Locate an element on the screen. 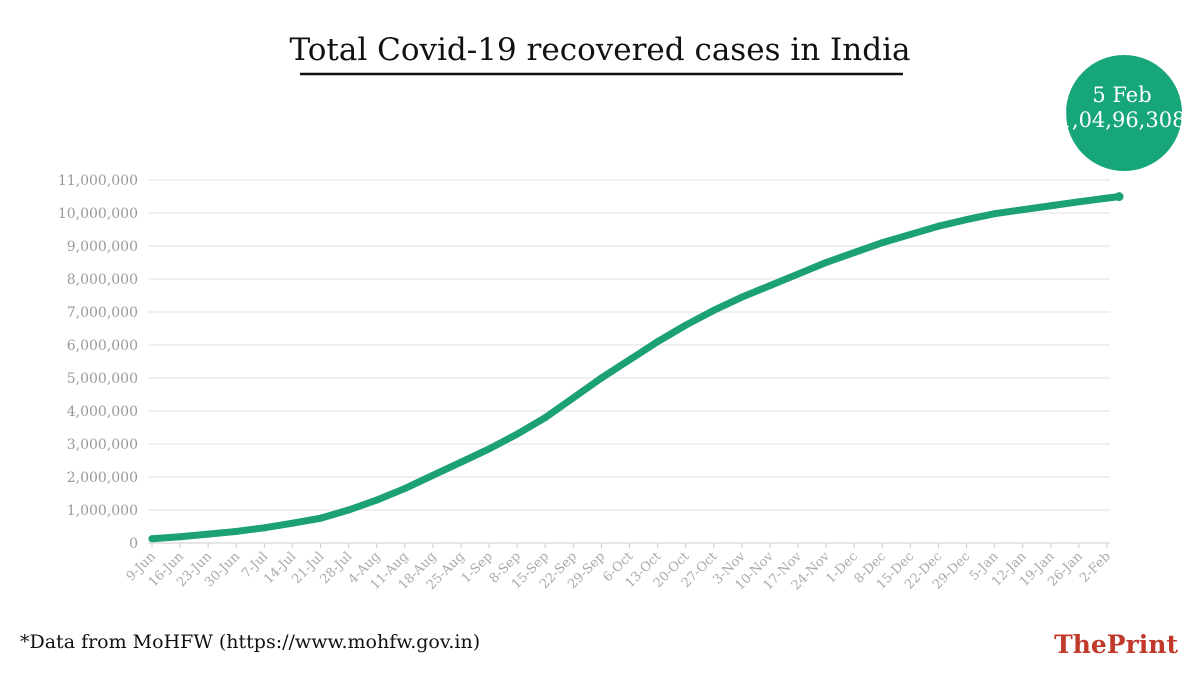 The height and width of the screenshot is (675, 1200). chart-title: Total Covid-19 recovered cases in India is located at coordinates (599, 50).